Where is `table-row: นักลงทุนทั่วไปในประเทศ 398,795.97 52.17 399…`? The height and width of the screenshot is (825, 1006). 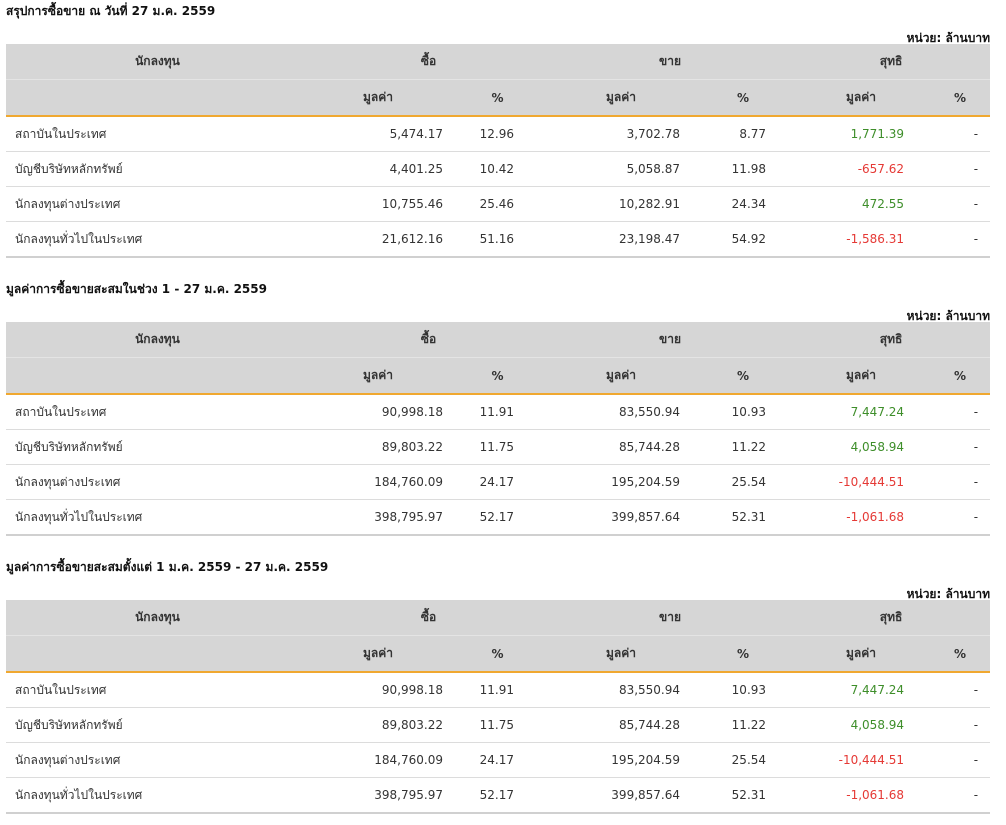 table-row: นักลงทุนทั่วไปในประเทศ 398,795.97 52.17 399… is located at coordinates (498, 795).